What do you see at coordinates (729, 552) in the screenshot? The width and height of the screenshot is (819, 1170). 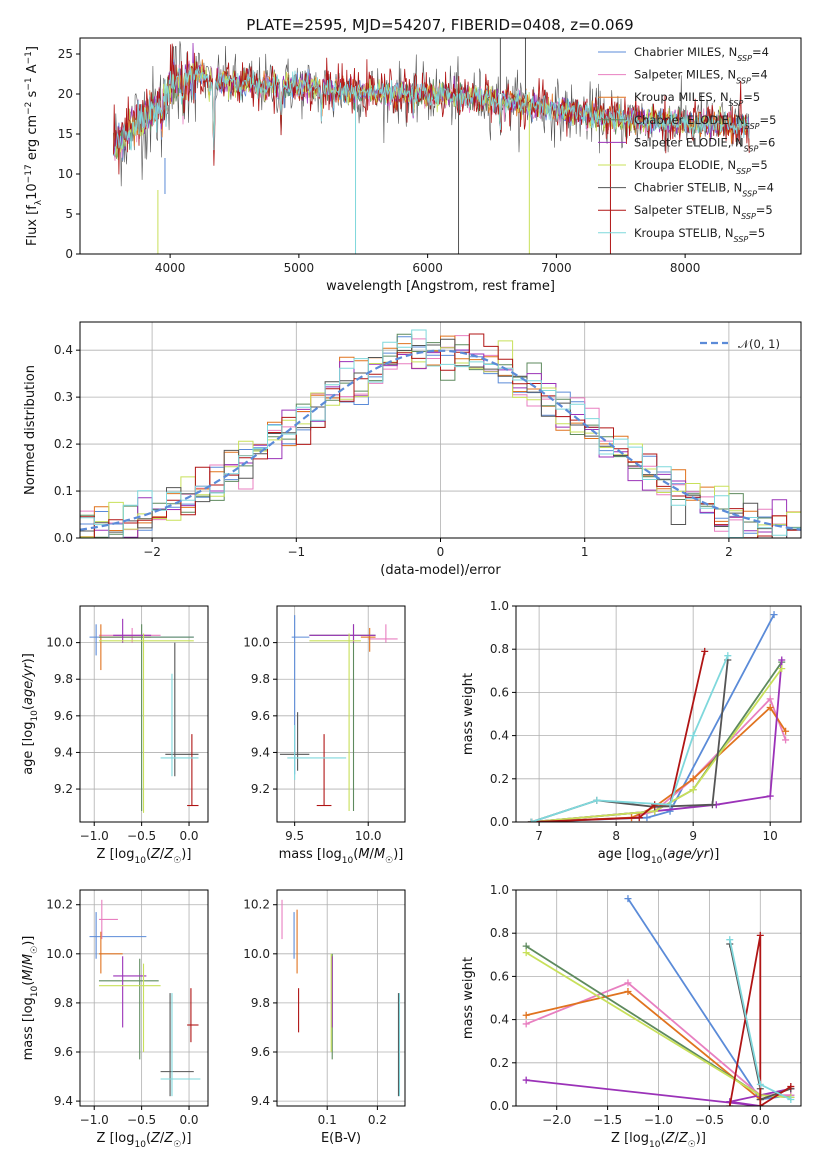 I see `x-tick-label: 2` at bounding box center [729, 552].